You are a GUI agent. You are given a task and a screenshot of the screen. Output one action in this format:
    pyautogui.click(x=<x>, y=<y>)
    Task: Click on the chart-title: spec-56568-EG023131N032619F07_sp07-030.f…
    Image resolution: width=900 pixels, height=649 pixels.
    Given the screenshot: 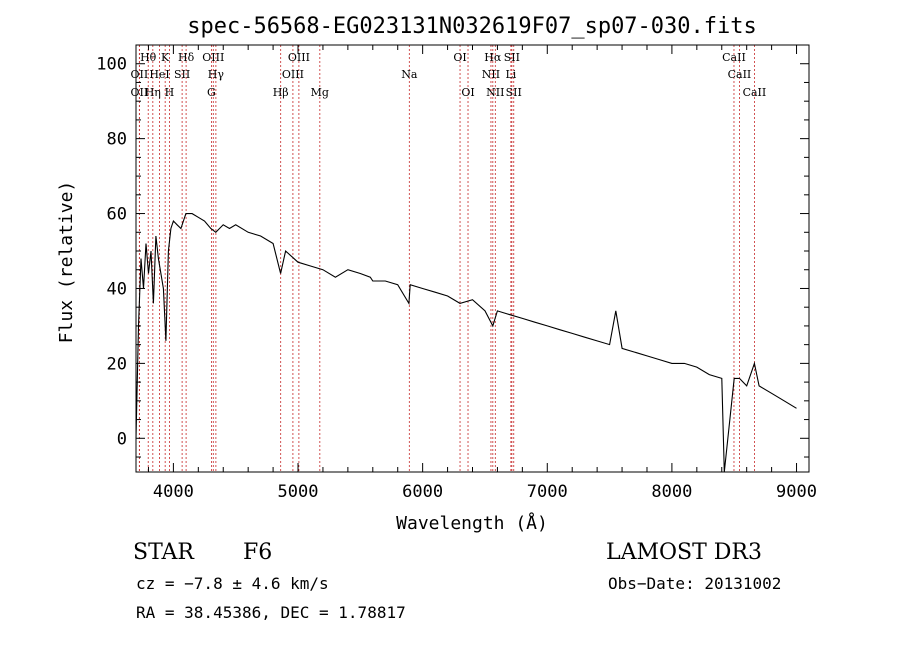 What is the action you would take?
    pyautogui.click(x=472, y=26)
    